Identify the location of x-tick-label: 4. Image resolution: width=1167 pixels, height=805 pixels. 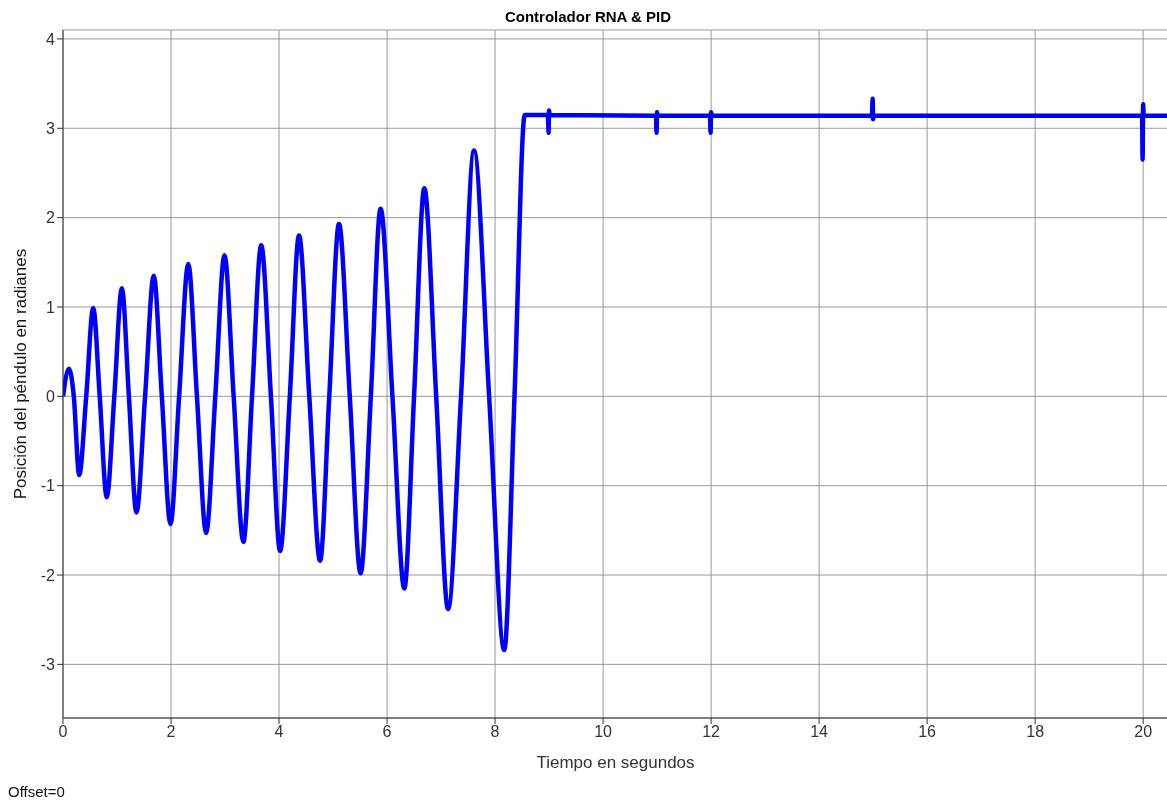
(279, 732).